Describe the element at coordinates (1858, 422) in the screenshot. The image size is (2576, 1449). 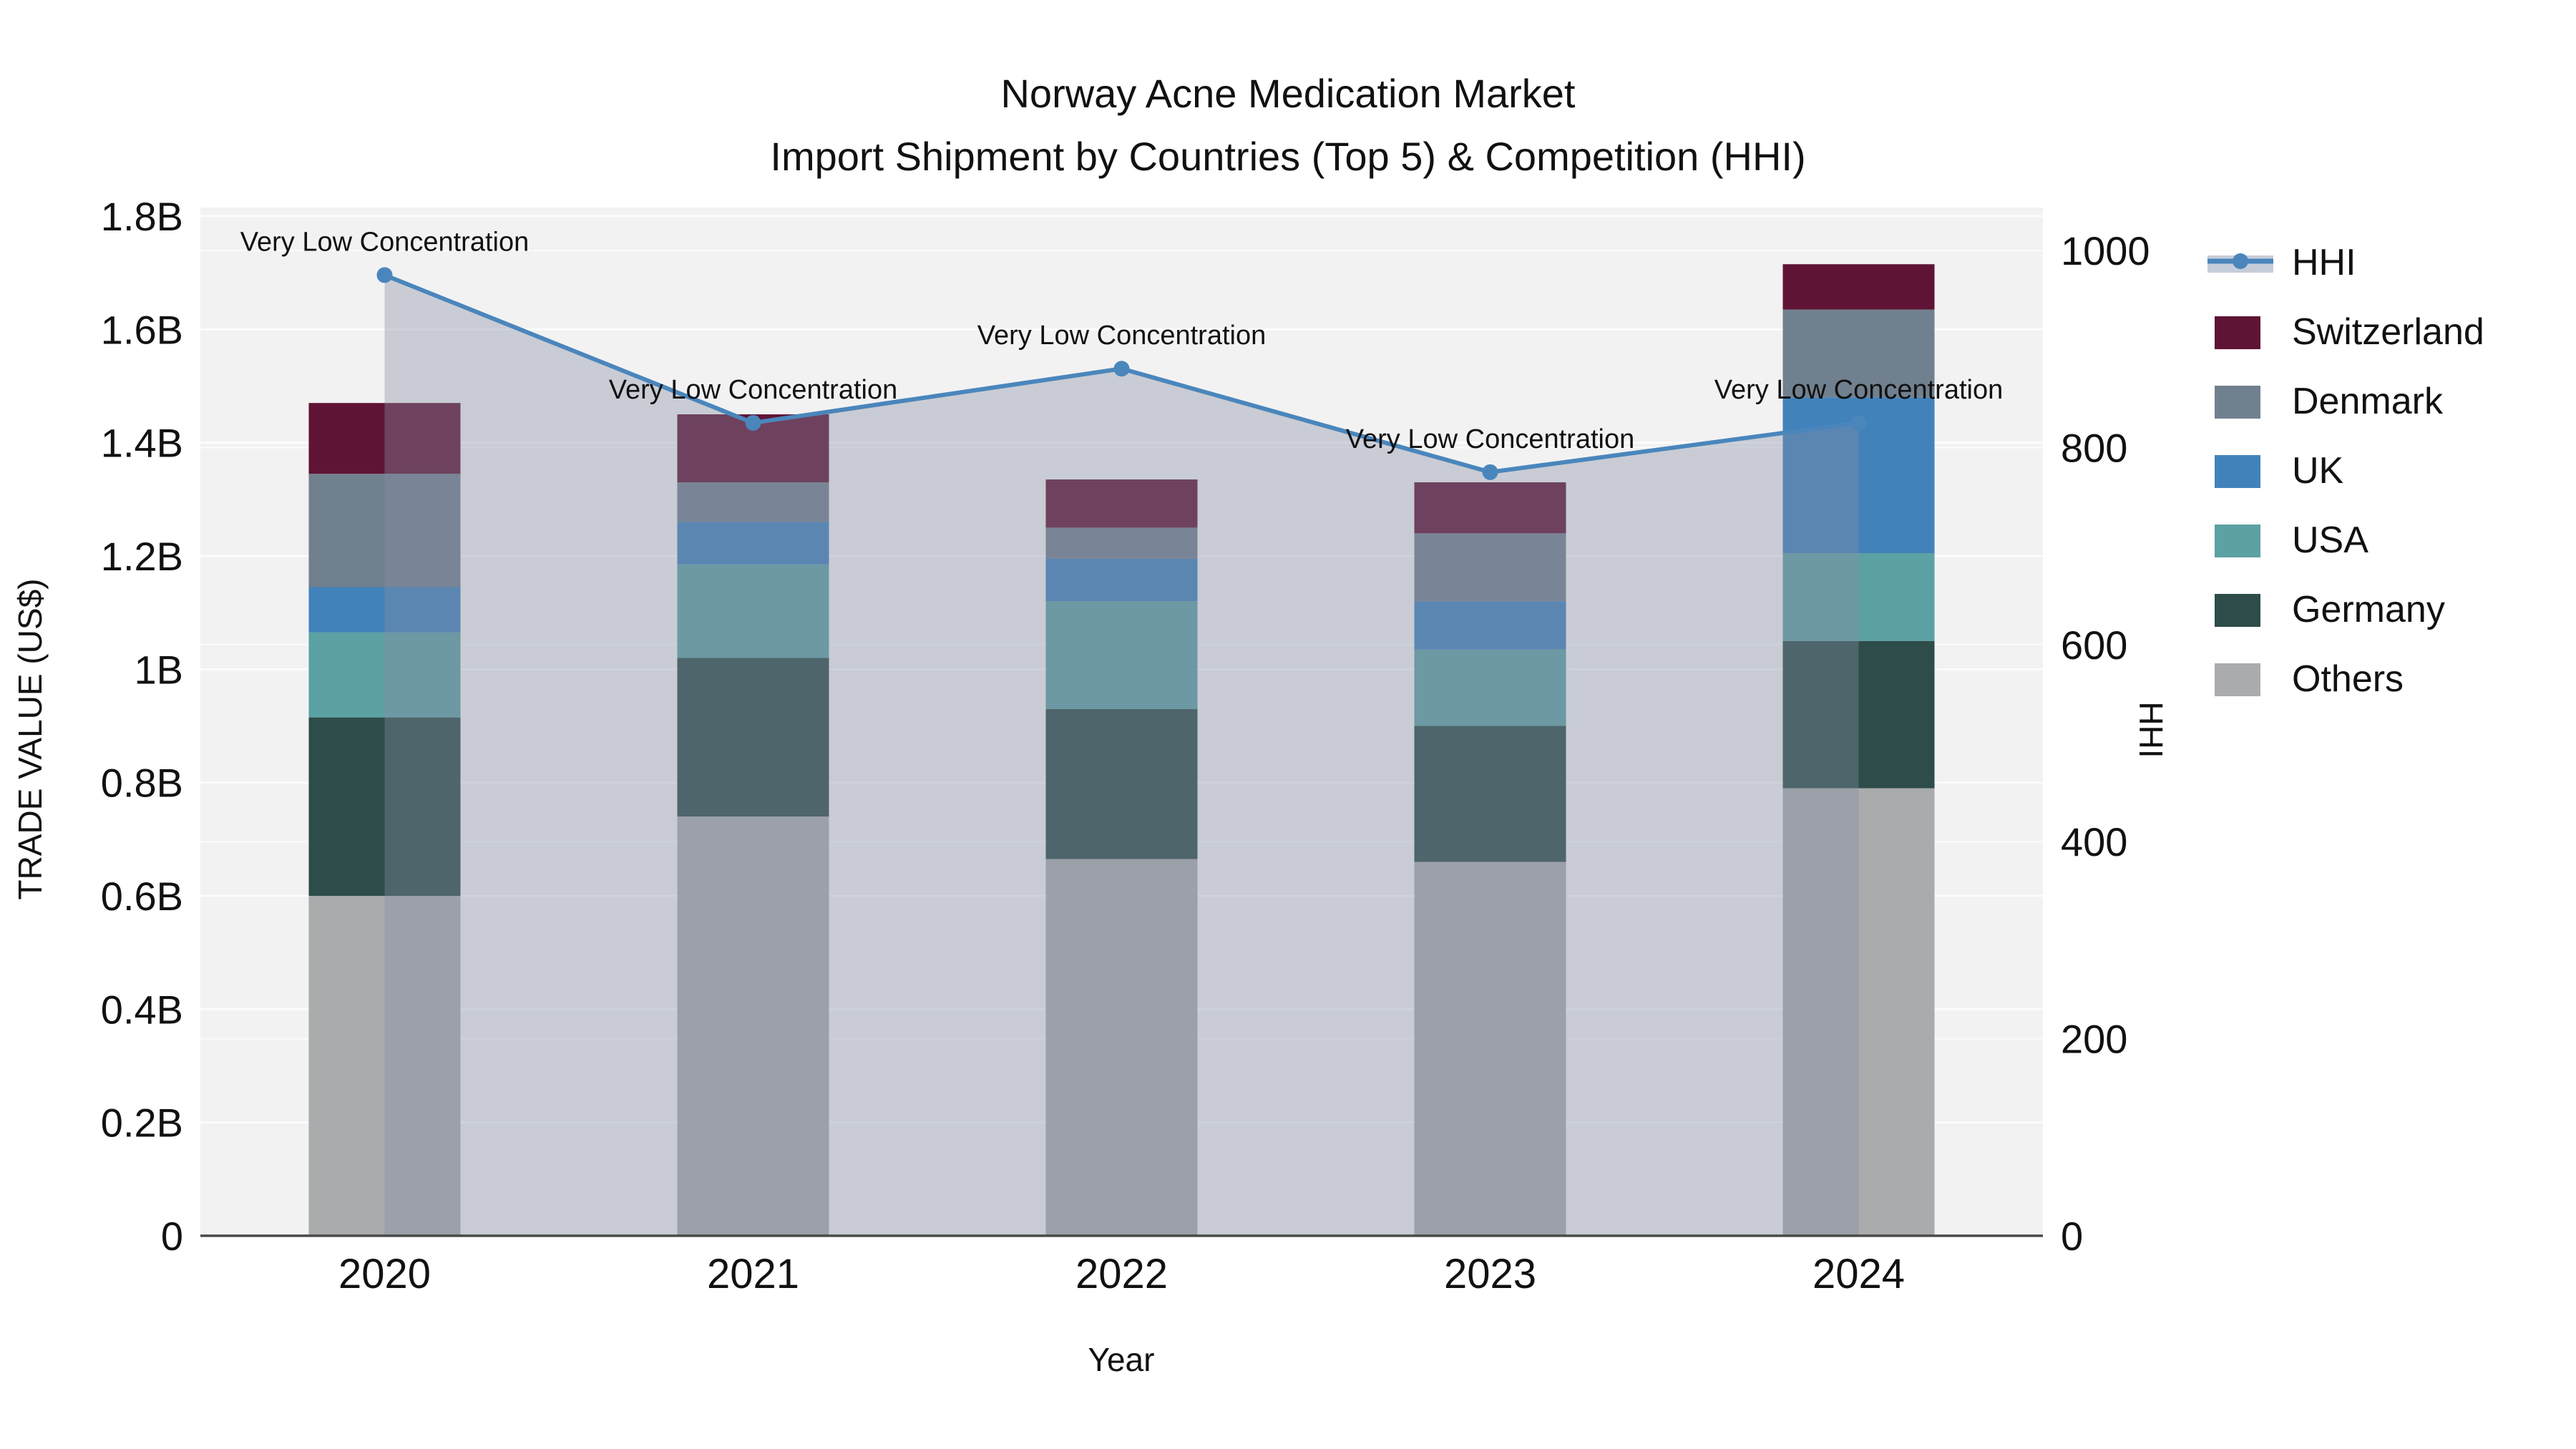
I see `hhi-marker-2024` at that location.